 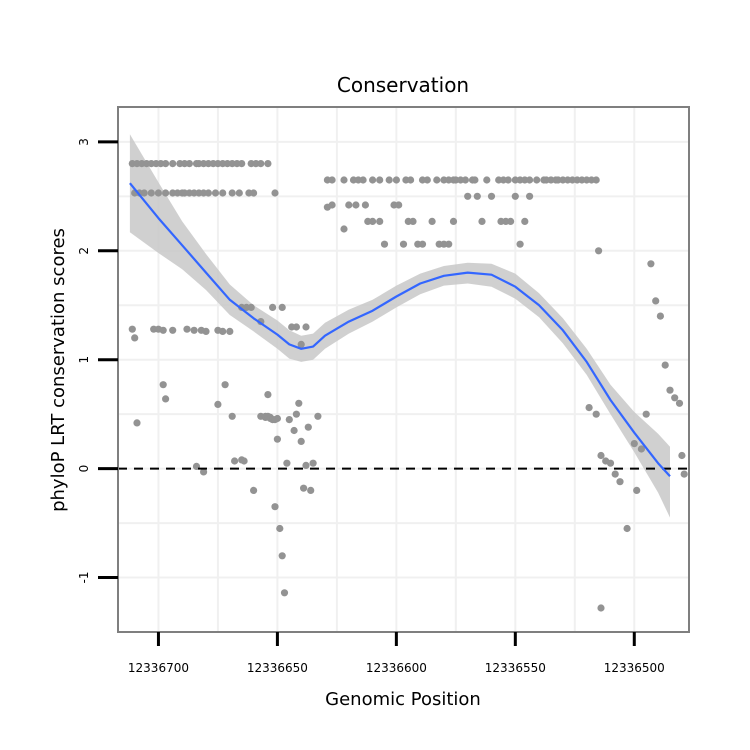 I want to click on y-axis-tick-label: 0, so click(x=84, y=469).